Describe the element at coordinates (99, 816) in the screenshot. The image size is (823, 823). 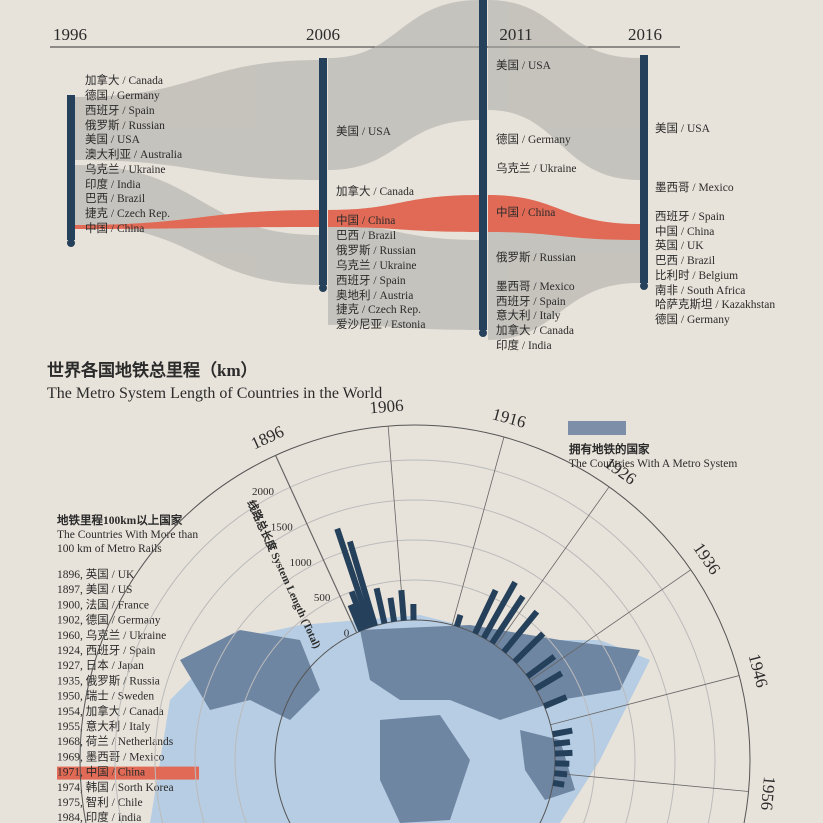
I see `list-item: 1984, 印度 / India` at that location.